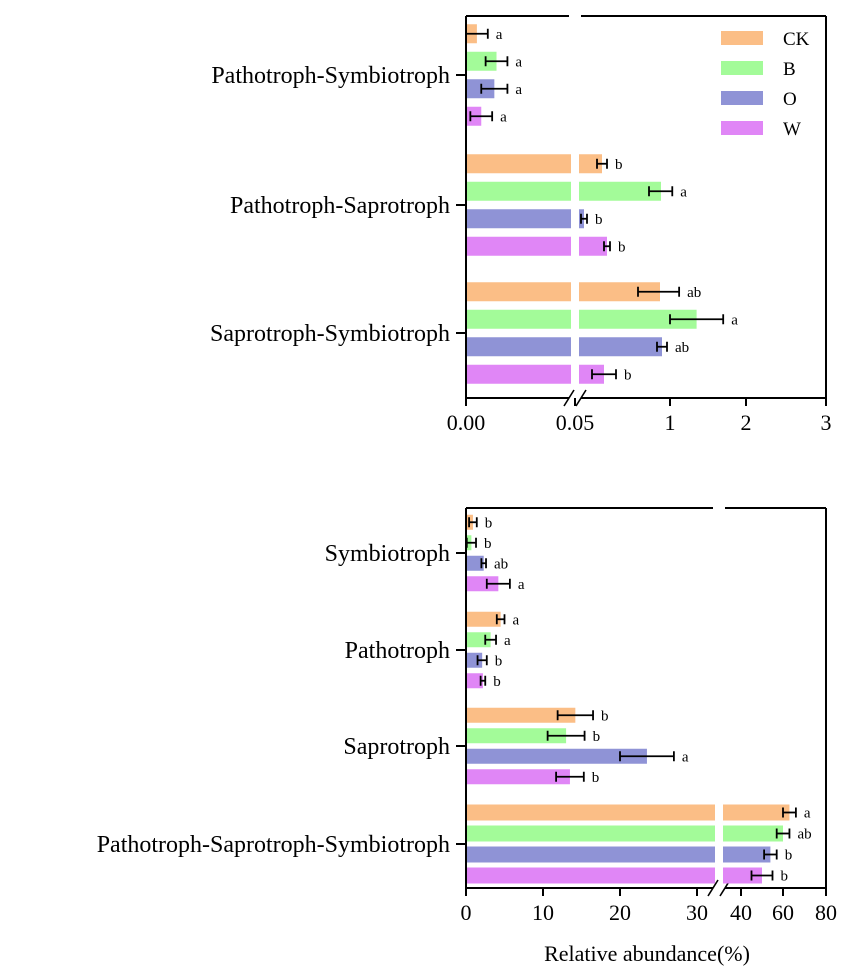 The width and height of the screenshot is (844, 971). I want to click on category-label: Pathotroph-Saprotroph, so click(340, 206).